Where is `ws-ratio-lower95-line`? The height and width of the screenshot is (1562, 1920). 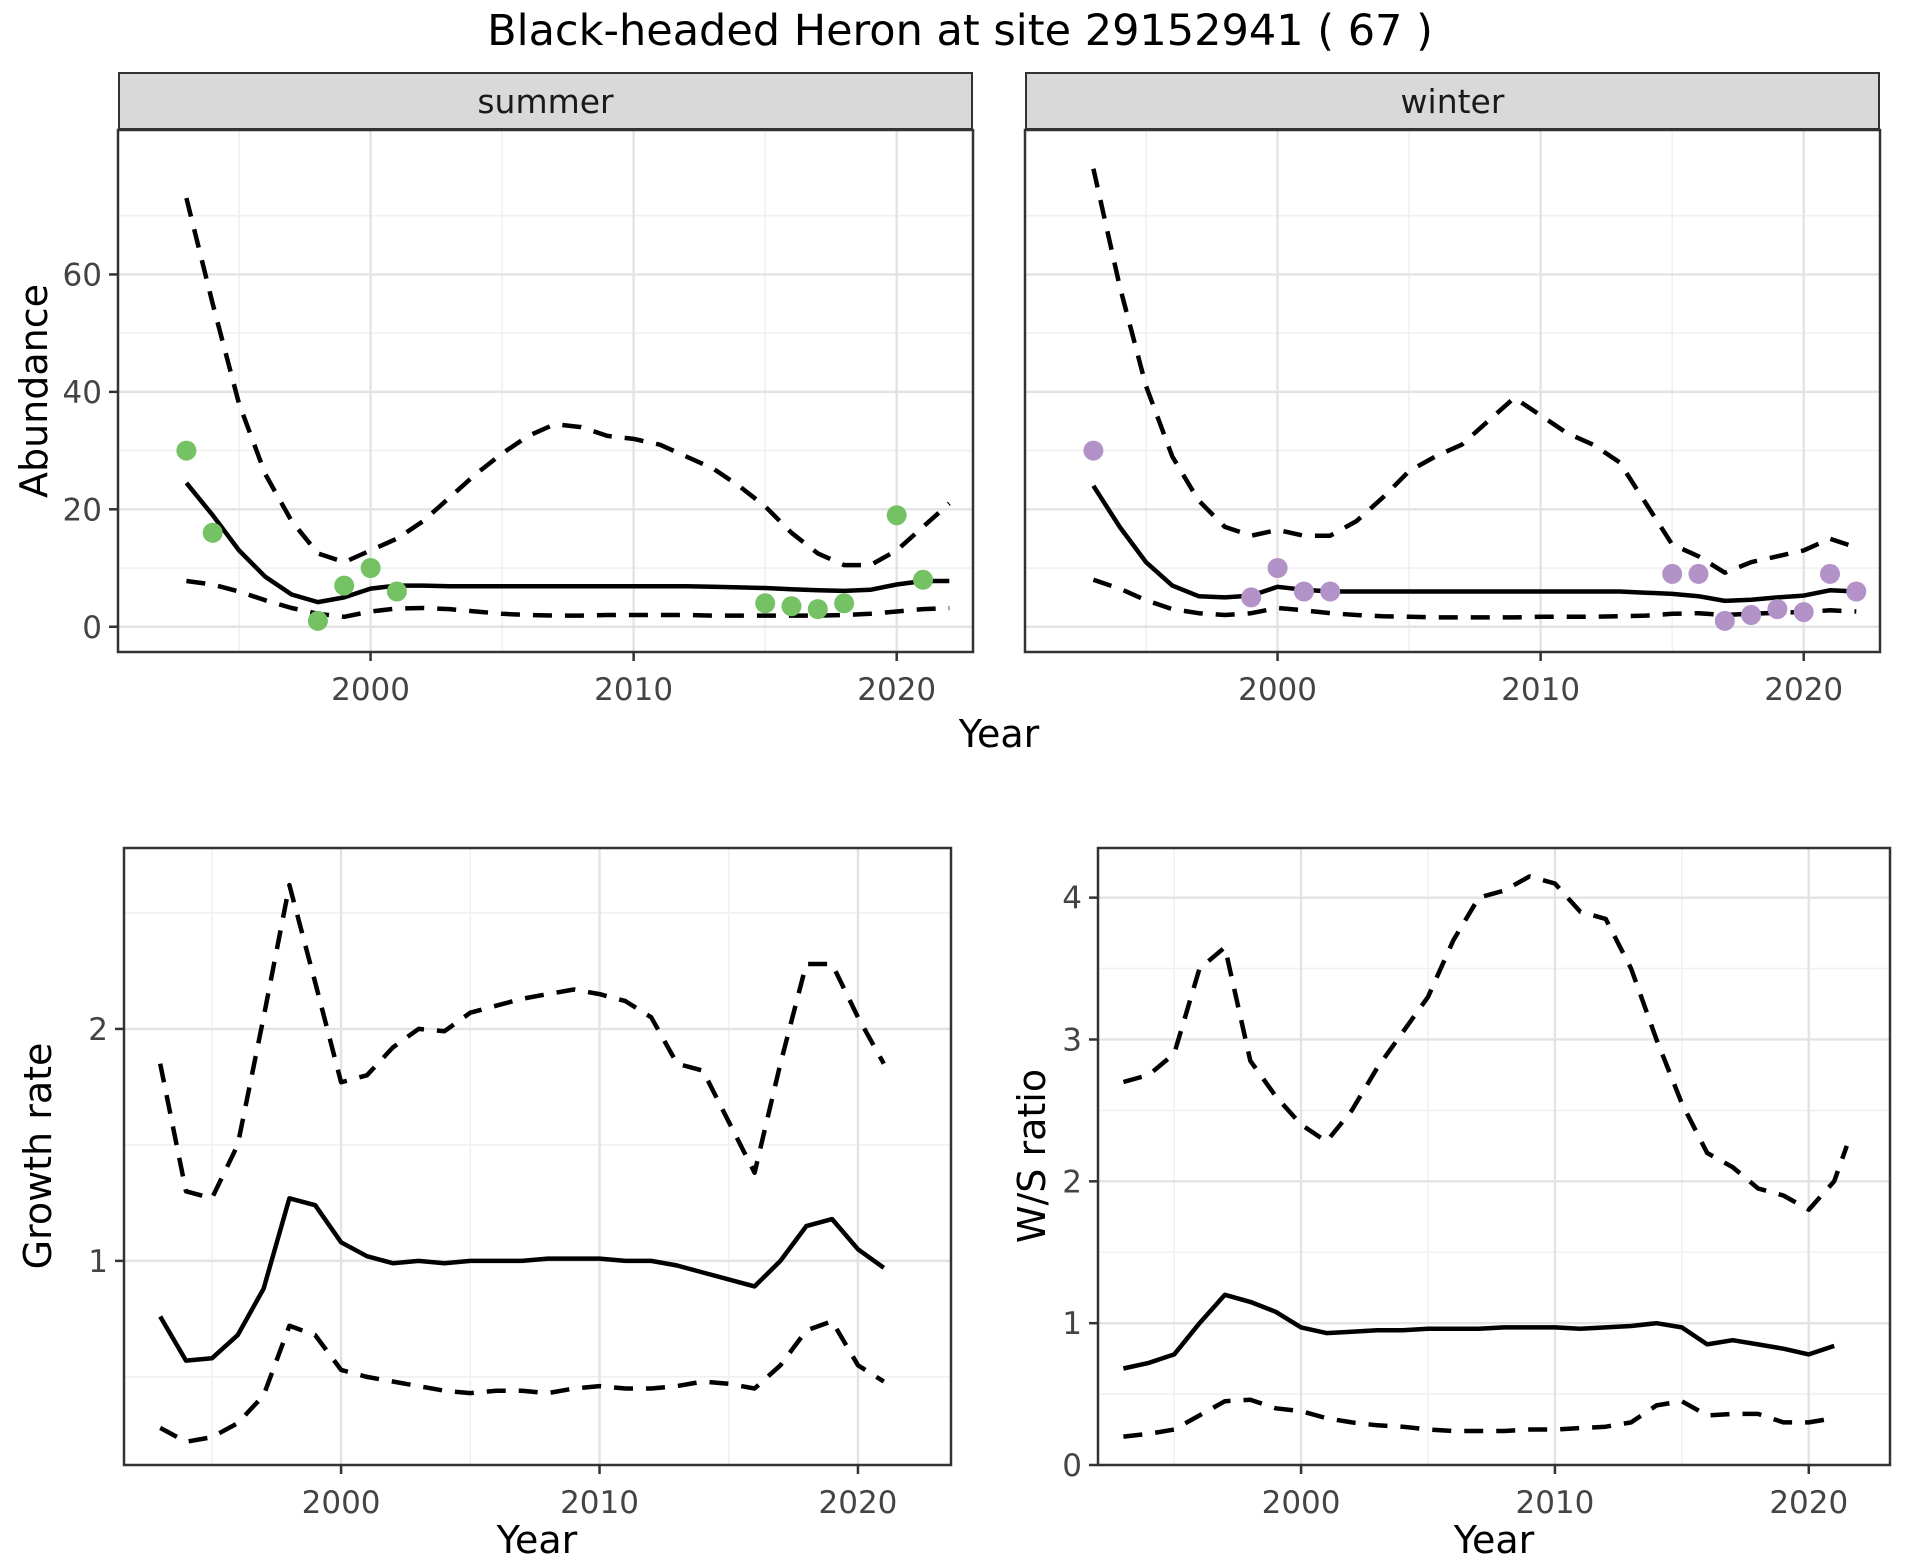
ws-ratio-lower95-line is located at coordinates (1479, 1418).